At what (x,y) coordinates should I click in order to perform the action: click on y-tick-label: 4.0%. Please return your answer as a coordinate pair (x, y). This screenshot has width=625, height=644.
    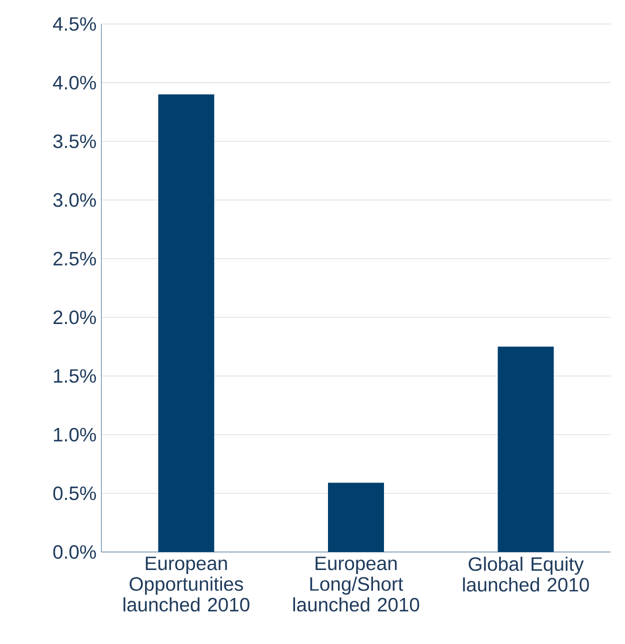
    Looking at the image, I should click on (74, 83).